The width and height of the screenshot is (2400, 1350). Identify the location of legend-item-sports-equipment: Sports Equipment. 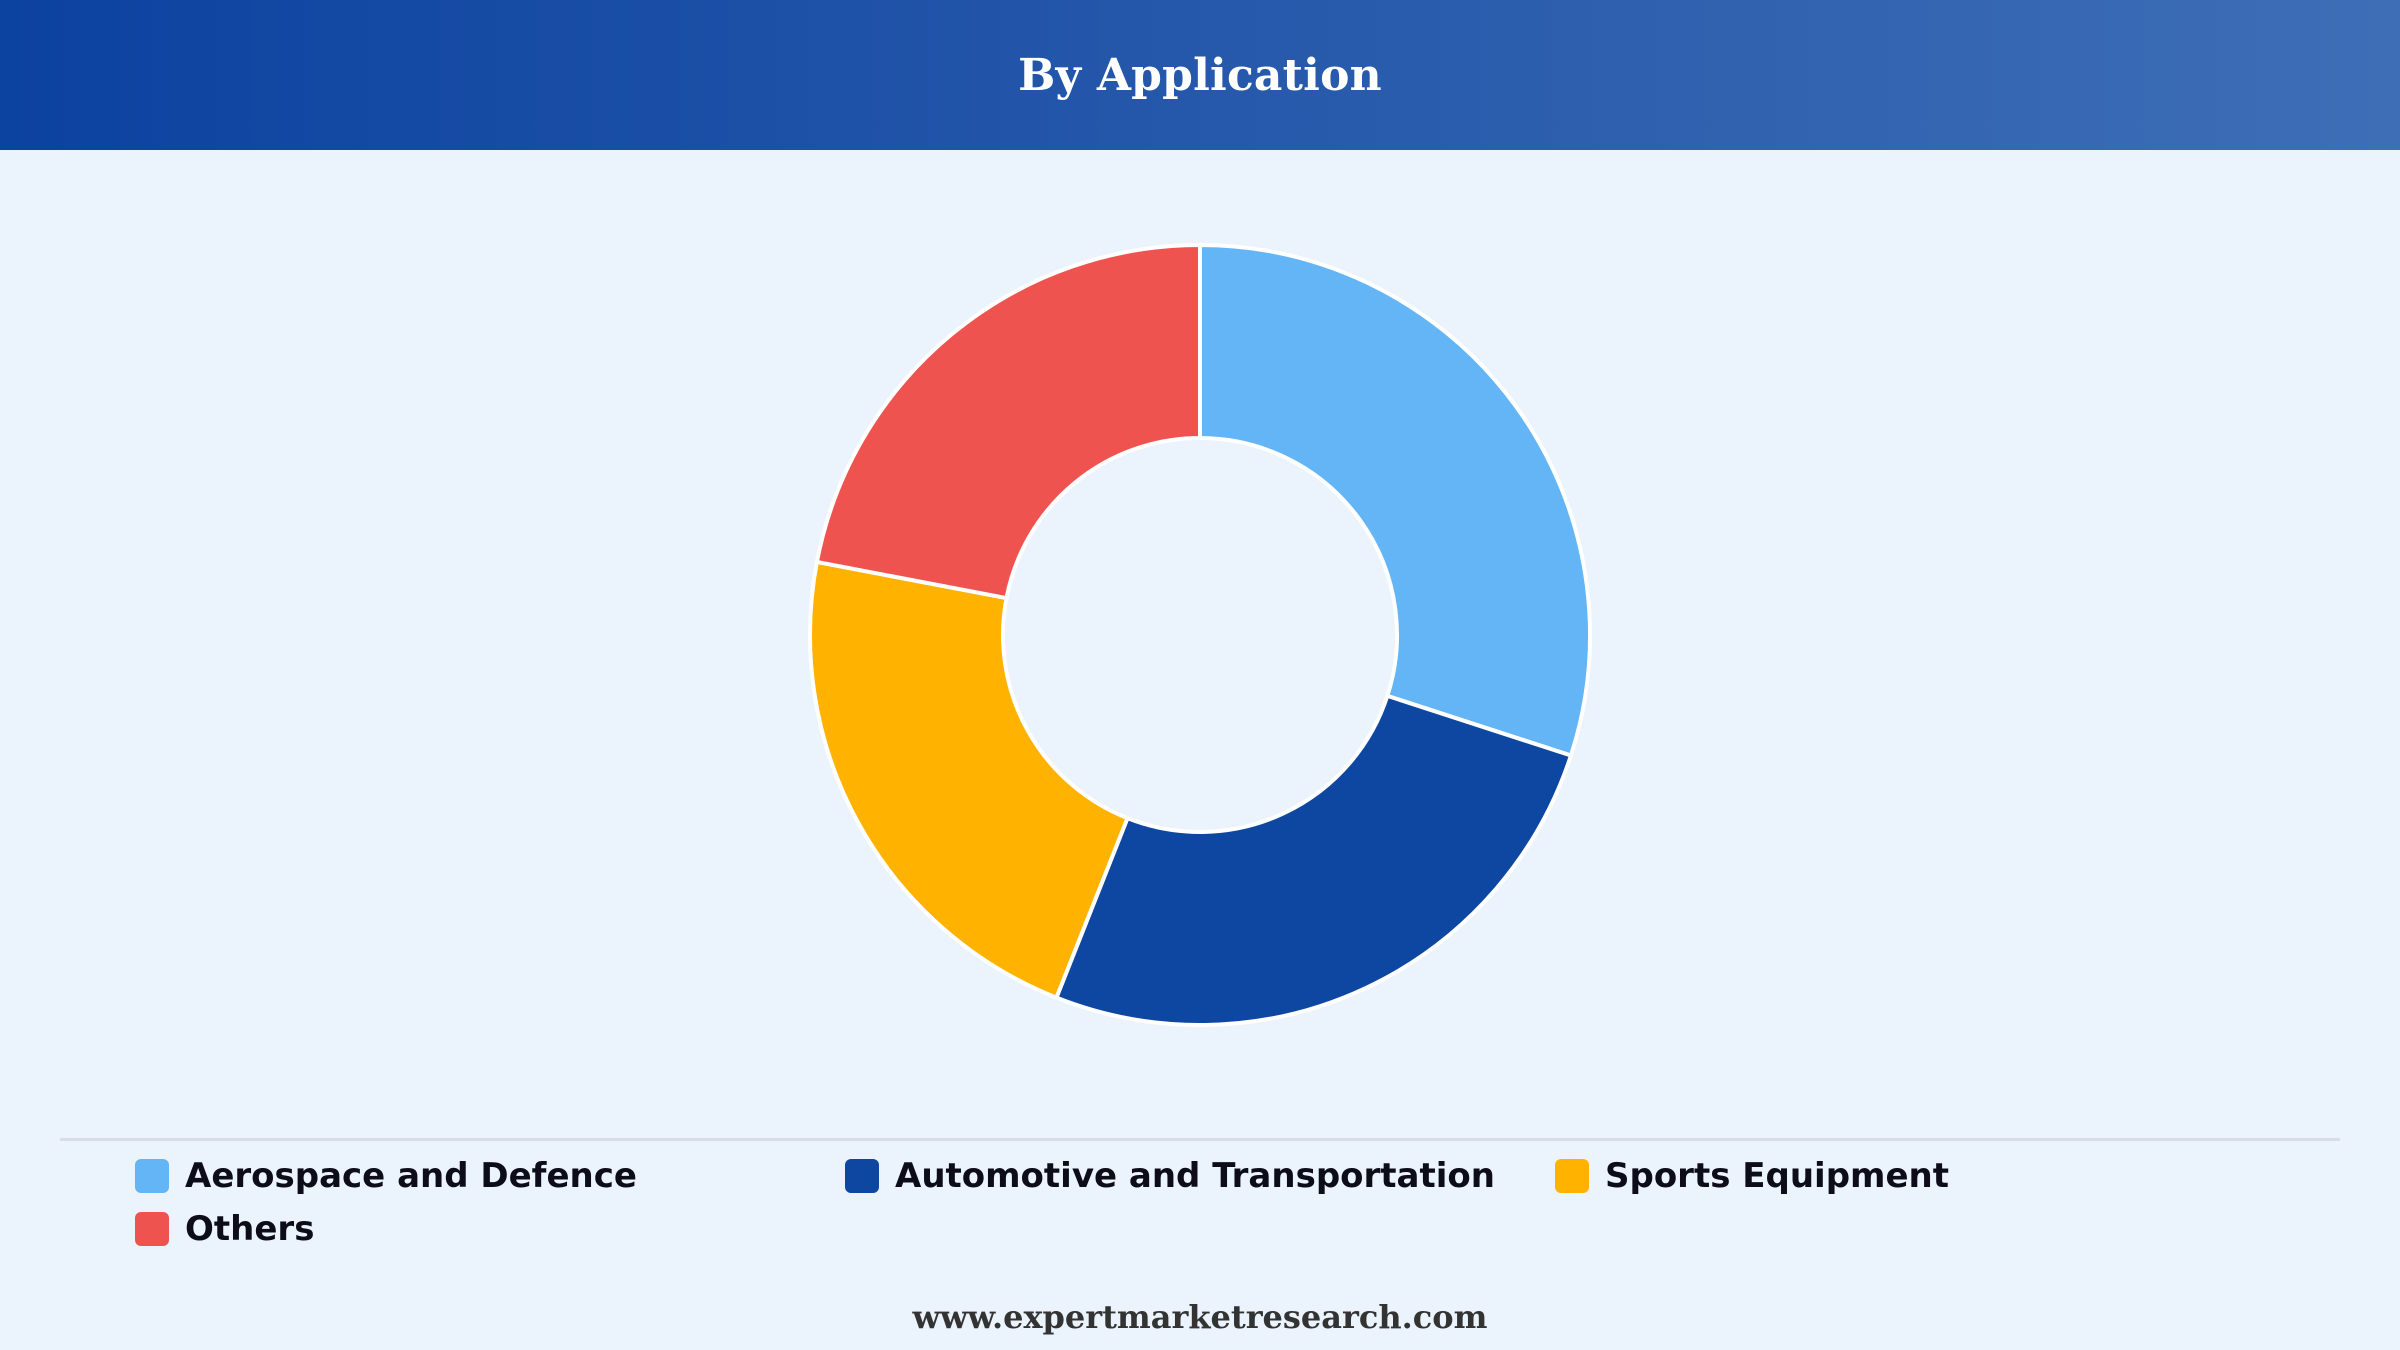
(1752, 1176).